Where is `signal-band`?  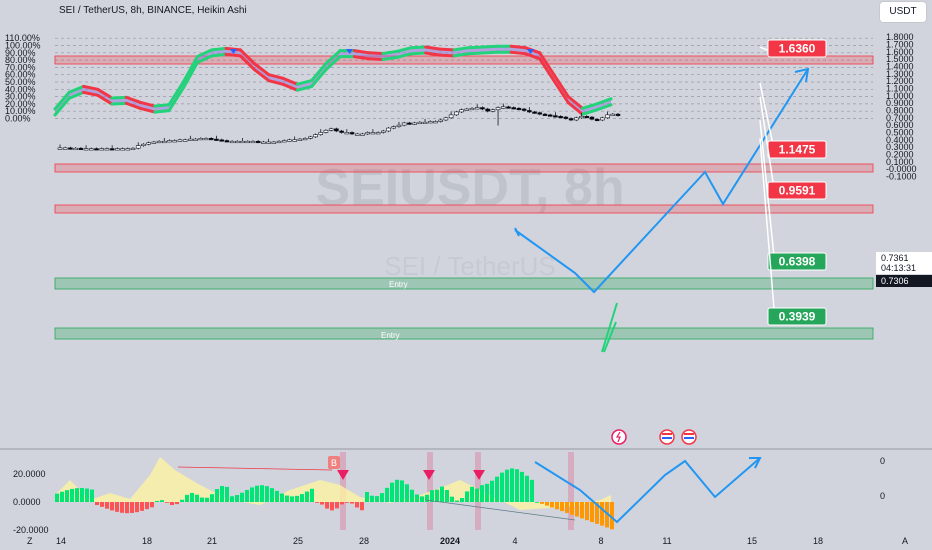 signal-band is located at coordinates (571, 491).